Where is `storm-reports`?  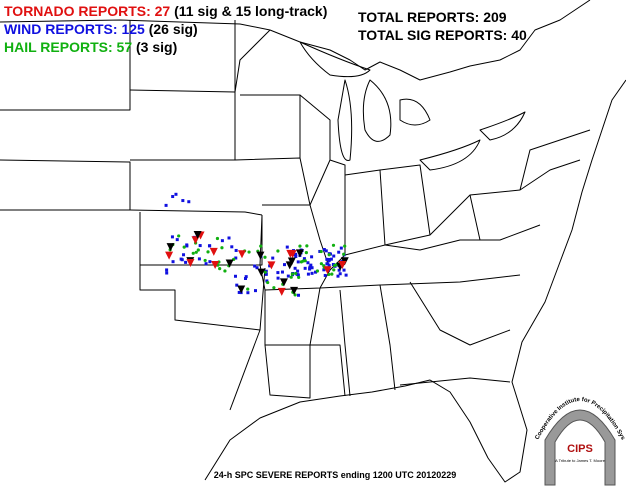 storm-reports is located at coordinates (256, 244).